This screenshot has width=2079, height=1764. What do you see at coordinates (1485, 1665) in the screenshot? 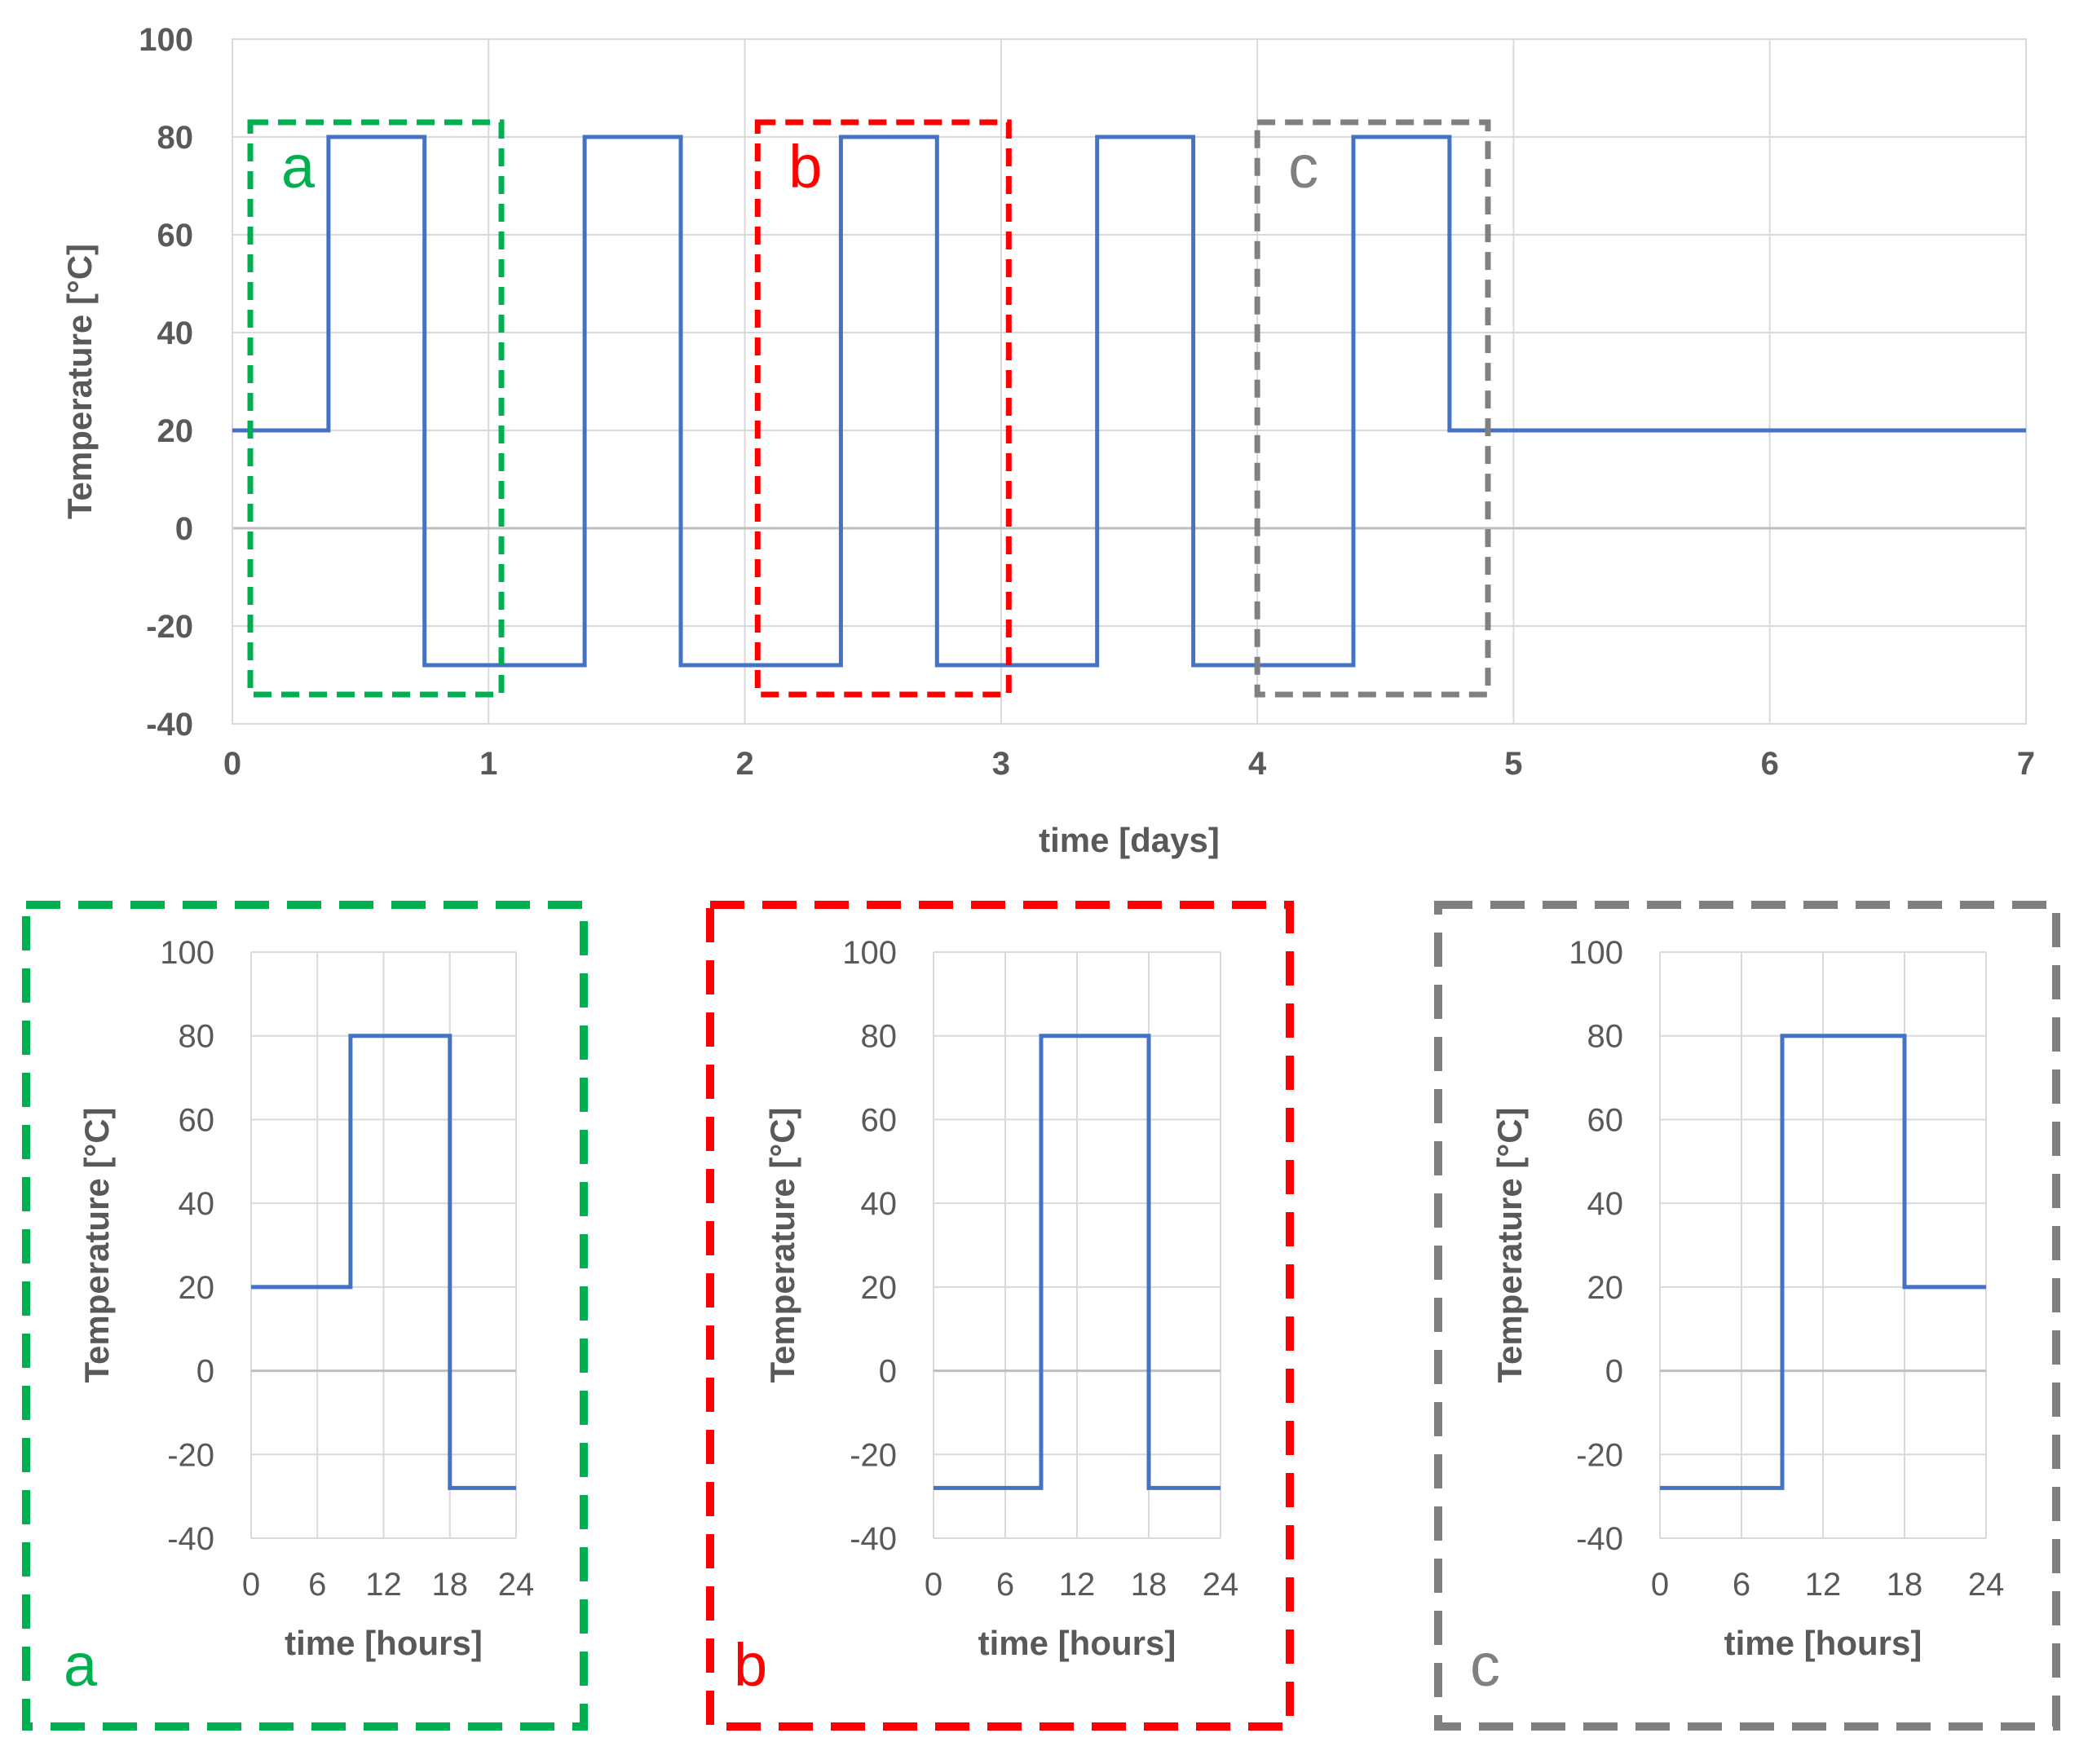
I see `panel-letter-c: c` at bounding box center [1485, 1665].